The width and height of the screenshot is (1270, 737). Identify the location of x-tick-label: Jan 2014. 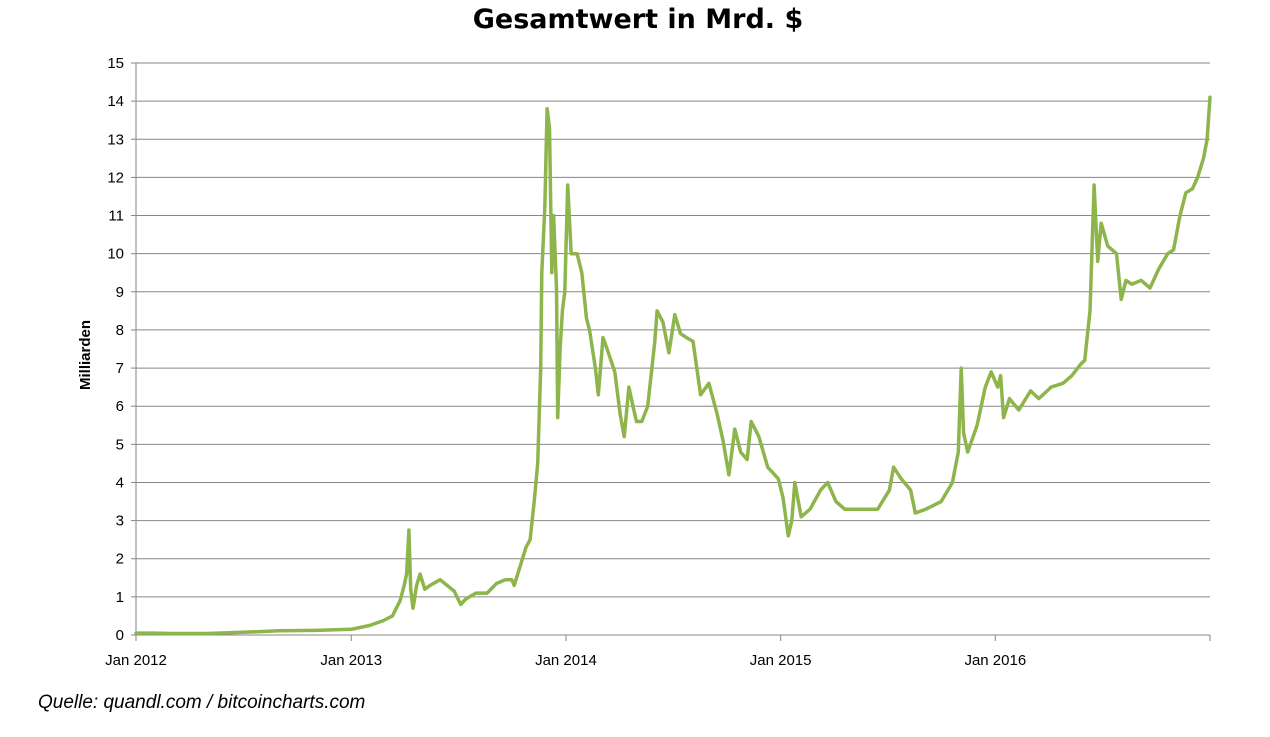
(566, 660).